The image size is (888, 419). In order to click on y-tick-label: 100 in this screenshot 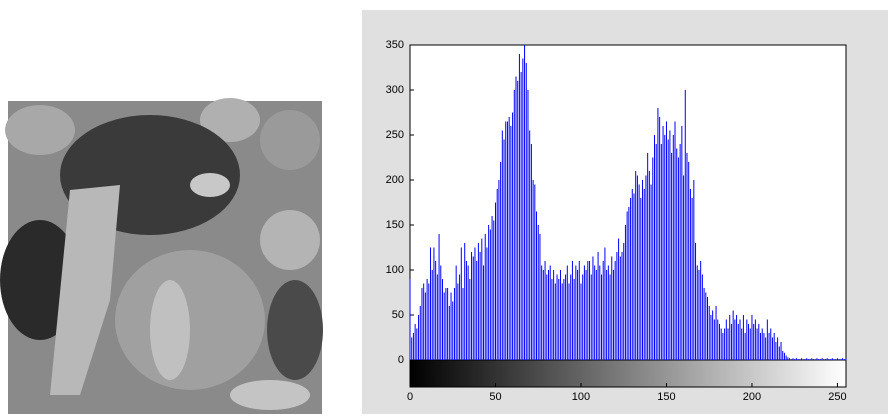, I will do `click(395, 270)`.